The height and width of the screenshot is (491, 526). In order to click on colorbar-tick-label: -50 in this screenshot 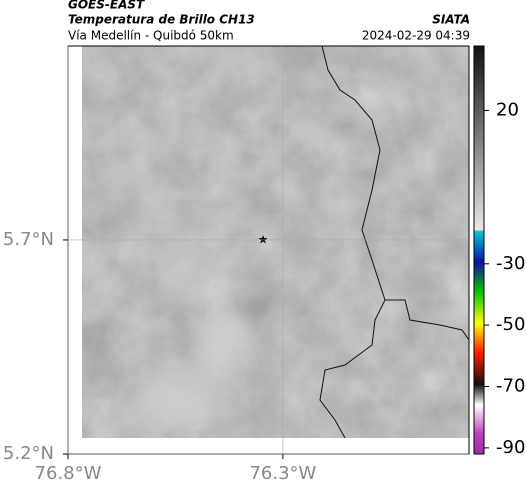, I will do `click(510, 324)`.